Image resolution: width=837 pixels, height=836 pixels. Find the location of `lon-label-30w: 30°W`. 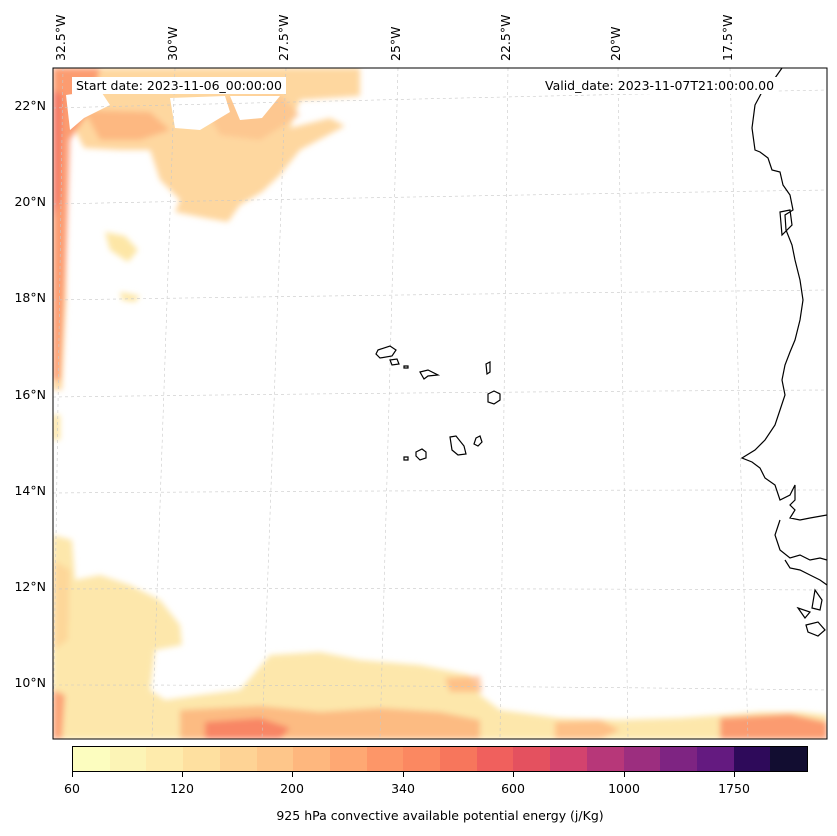

lon-label-30w: 30°W is located at coordinates (172, 43).